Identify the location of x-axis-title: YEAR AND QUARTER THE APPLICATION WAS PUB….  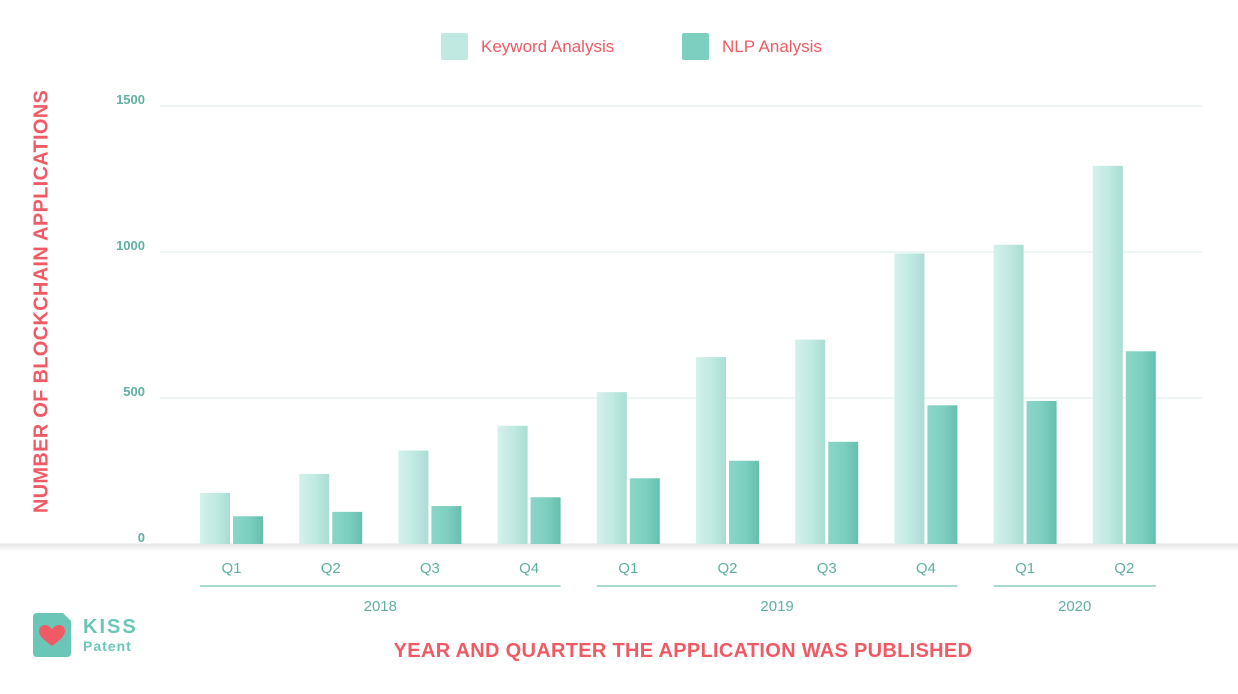
(683, 651).